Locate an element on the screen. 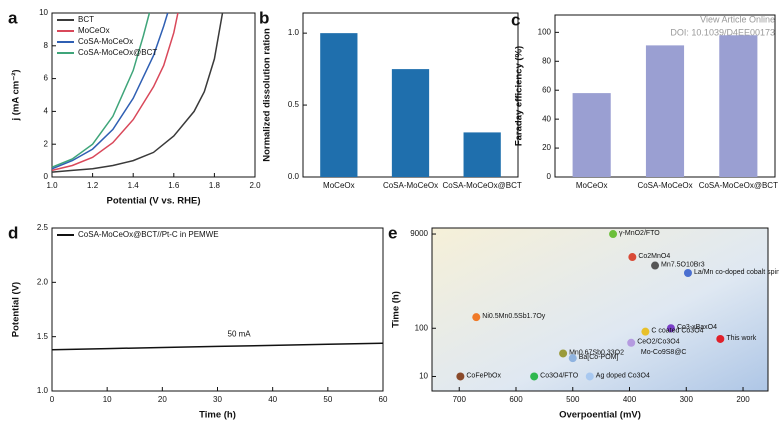  y-tick-label: 2 is located at coordinates (46, 143).